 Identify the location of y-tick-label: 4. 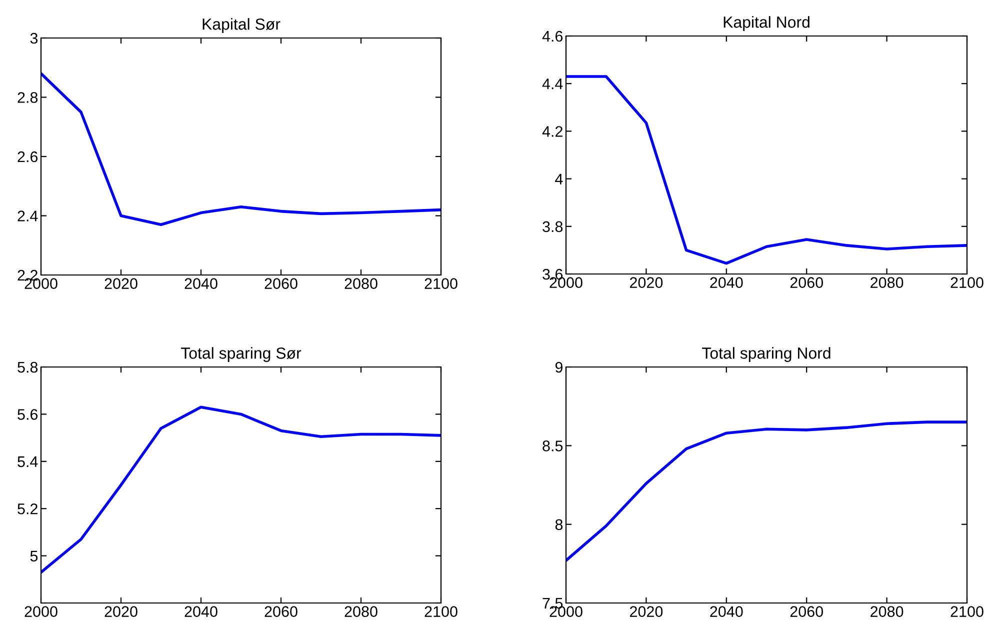
(559, 179).